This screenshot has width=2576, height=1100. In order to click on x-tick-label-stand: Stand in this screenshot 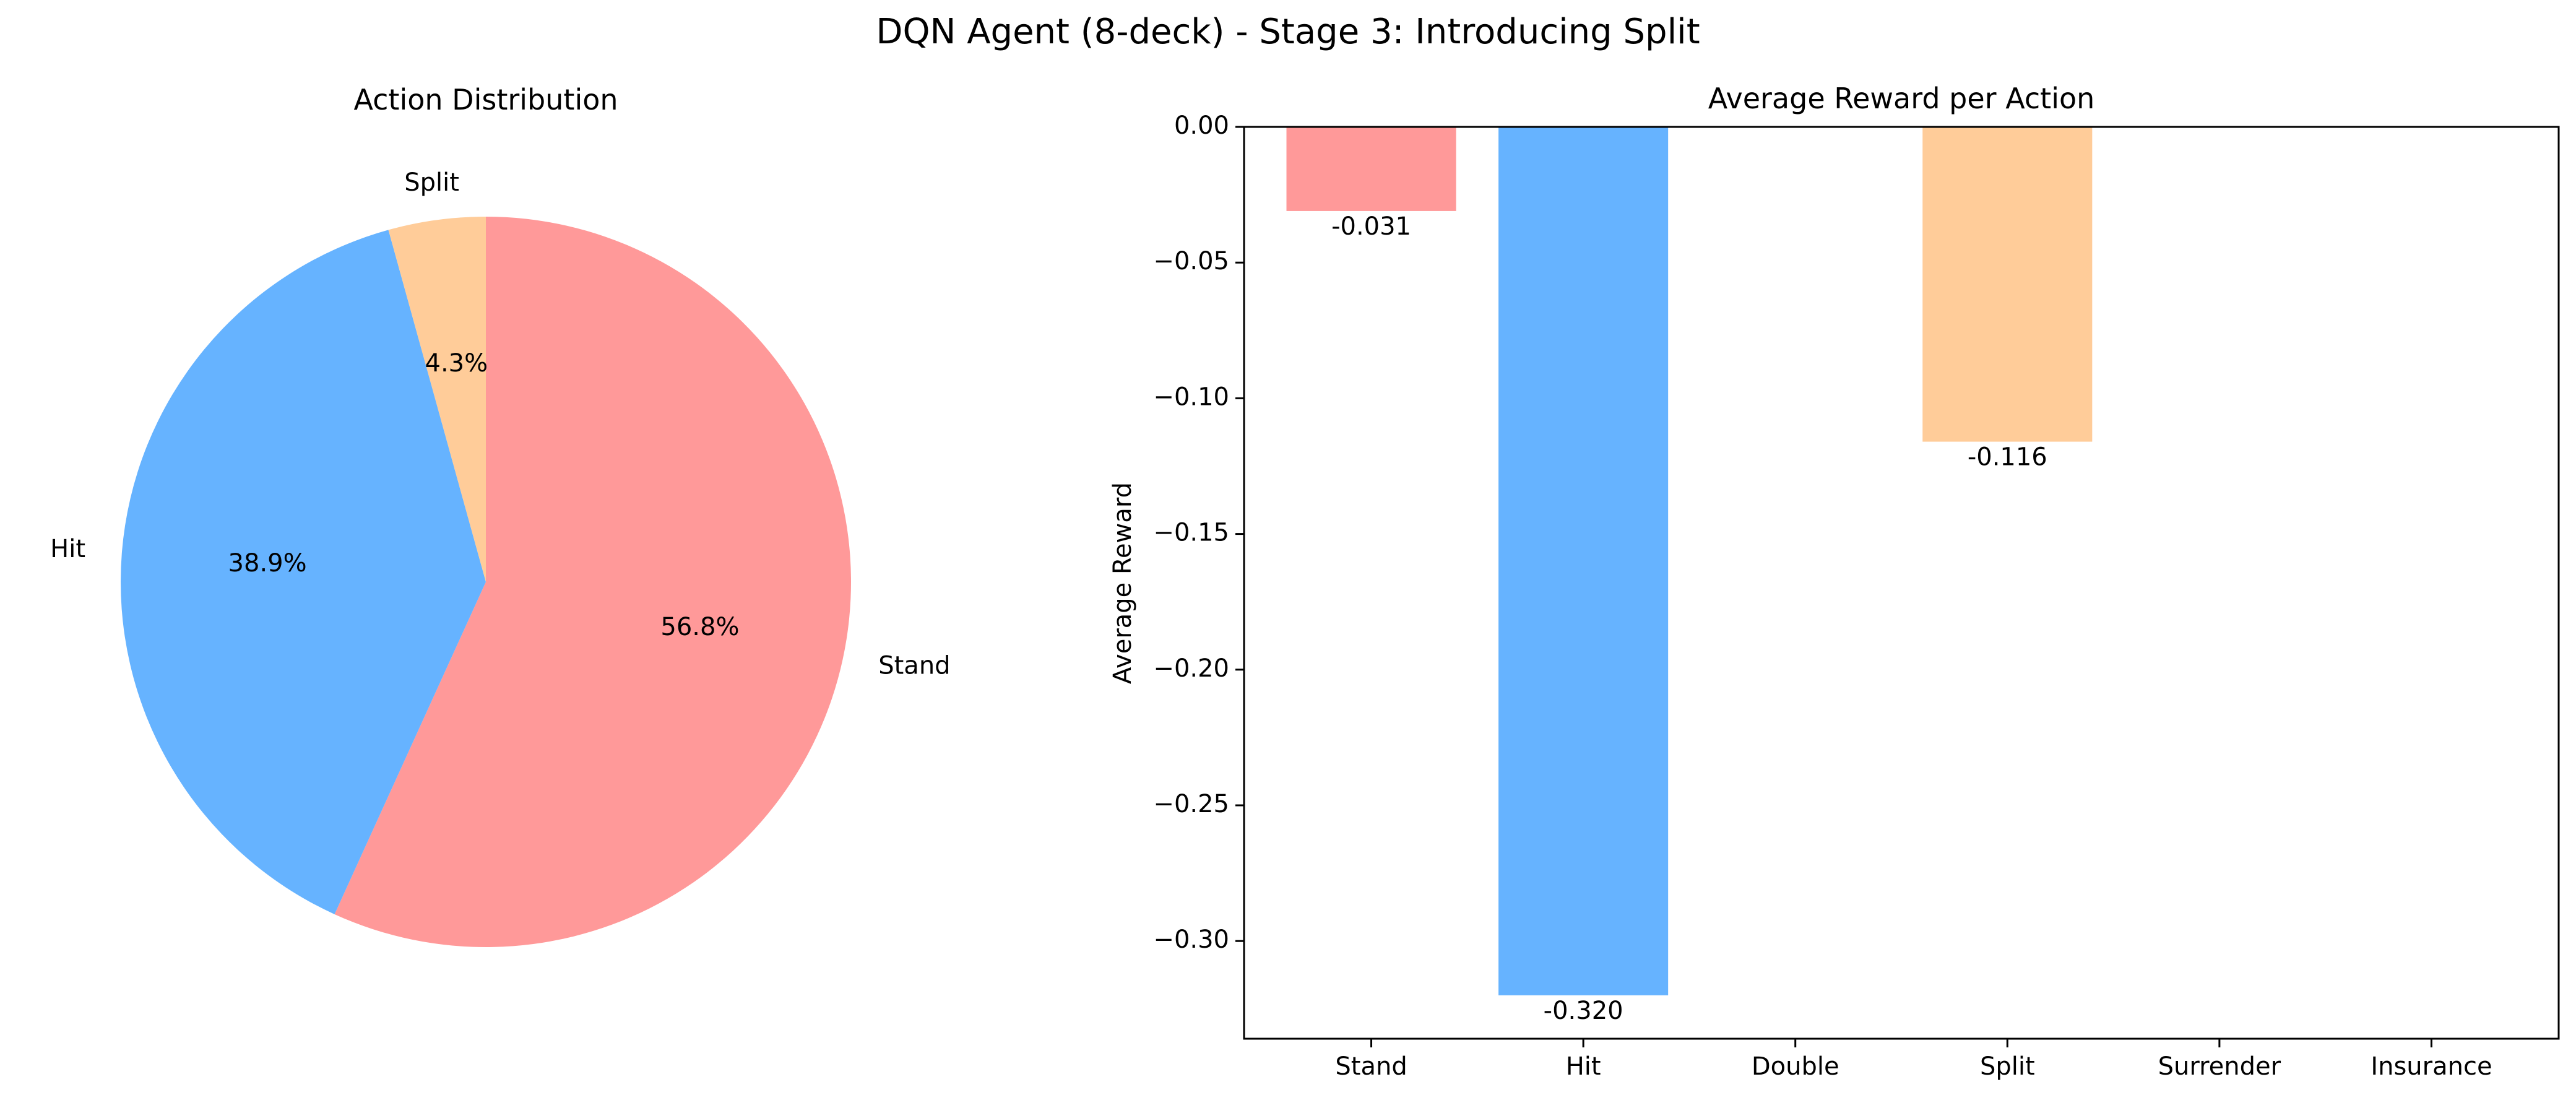, I will do `click(1371, 1066)`.